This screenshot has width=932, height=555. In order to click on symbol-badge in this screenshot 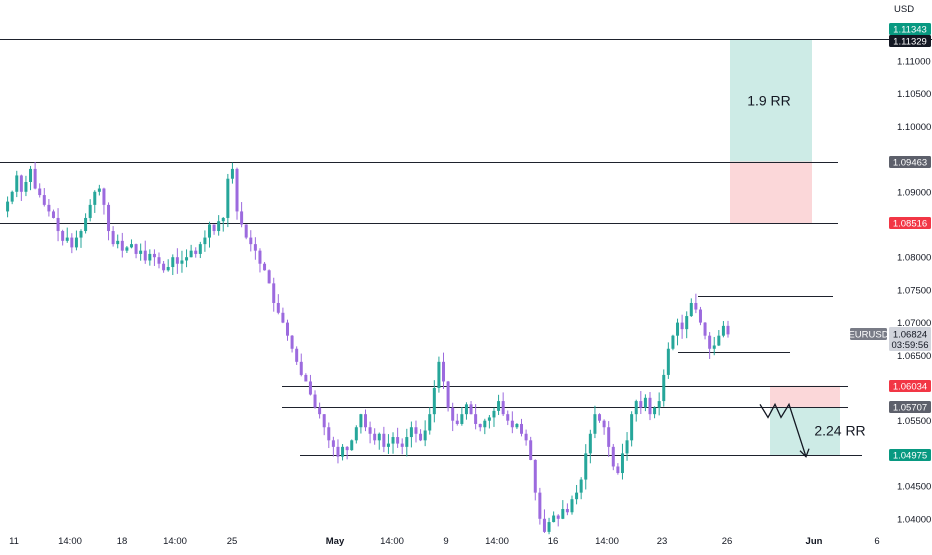, I will do `click(868, 334)`.